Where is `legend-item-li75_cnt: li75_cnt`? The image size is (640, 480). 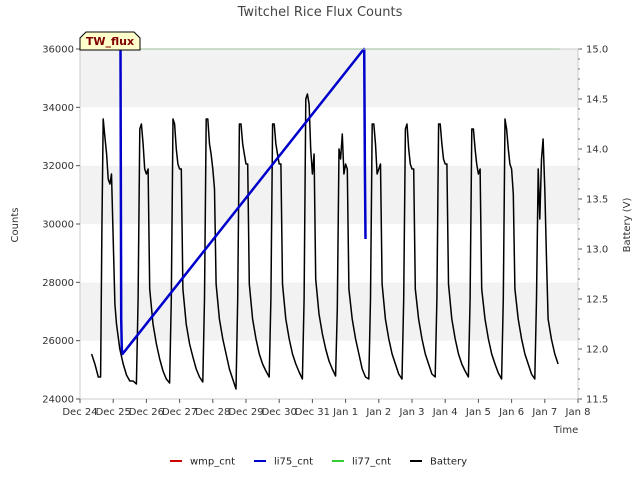 legend-item-li75_cnt: li75_cnt is located at coordinates (283, 462).